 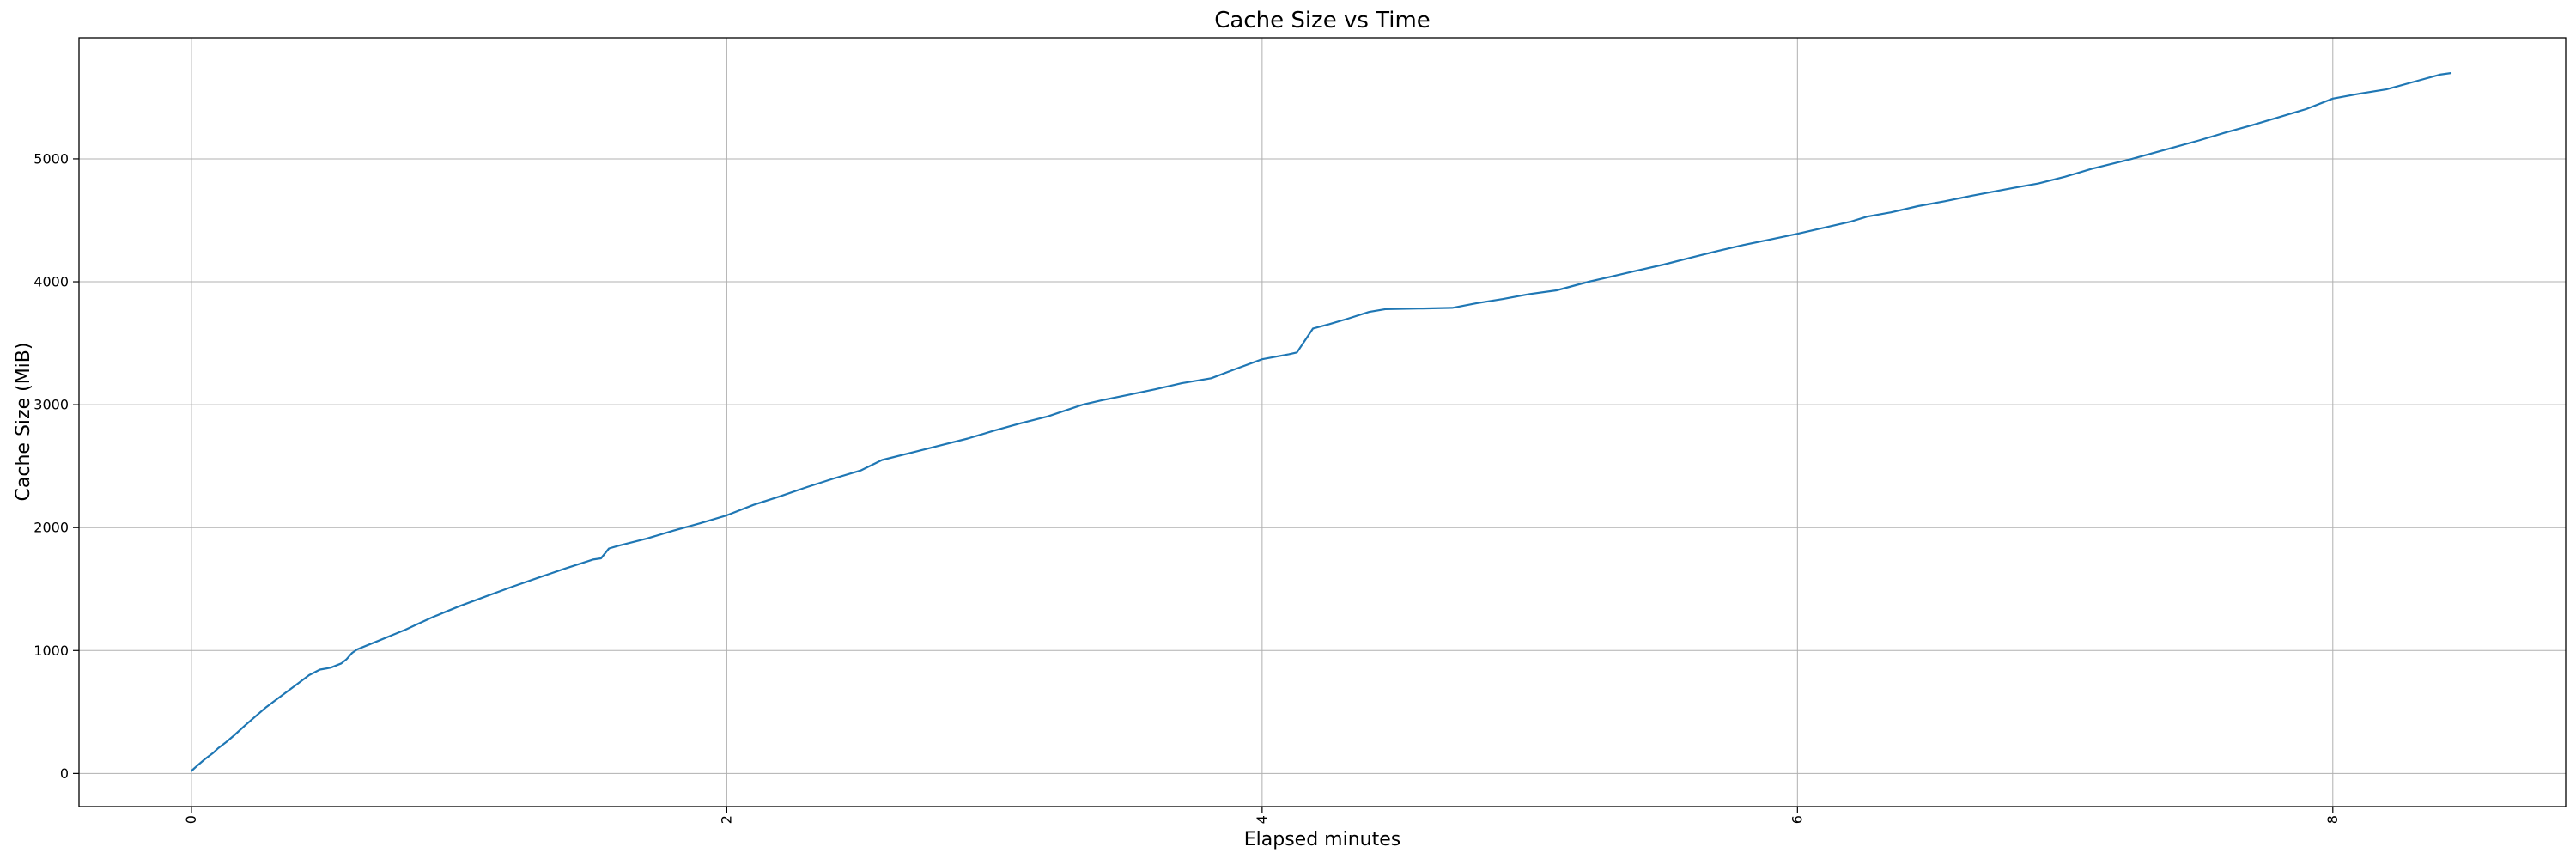 I want to click on x-tick-label: 6, so click(x=1797, y=819).